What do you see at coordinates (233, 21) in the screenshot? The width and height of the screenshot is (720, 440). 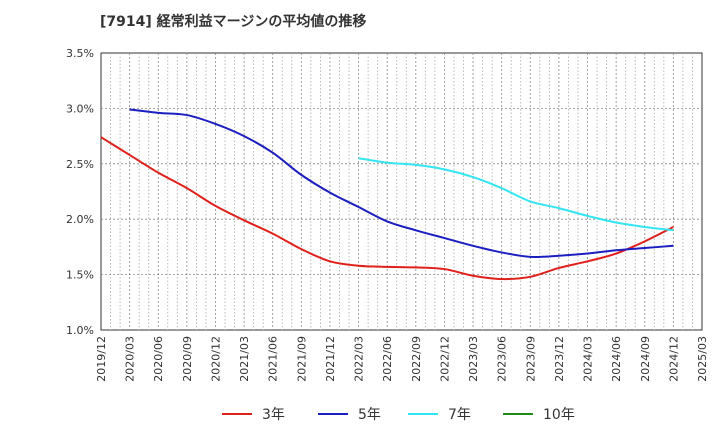 I see `chart-title: [7914] 経常利益マージンの平均値の推移` at bounding box center [233, 21].